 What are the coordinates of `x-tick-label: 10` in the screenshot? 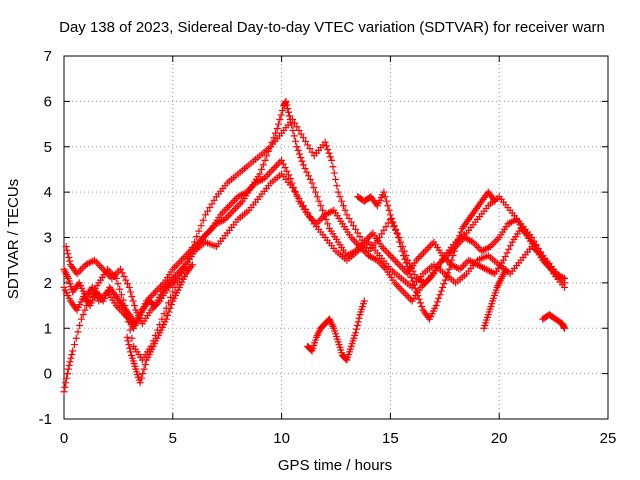 It's located at (281, 438).